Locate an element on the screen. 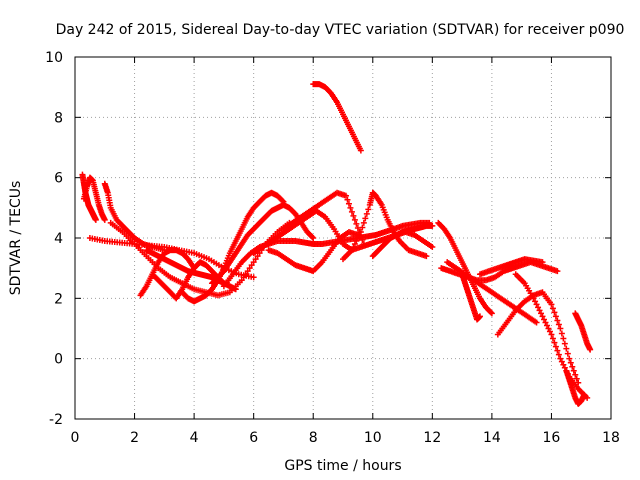 The height and width of the screenshot is (480, 640). x-tick-label: 8 is located at coordinates (313, 438).